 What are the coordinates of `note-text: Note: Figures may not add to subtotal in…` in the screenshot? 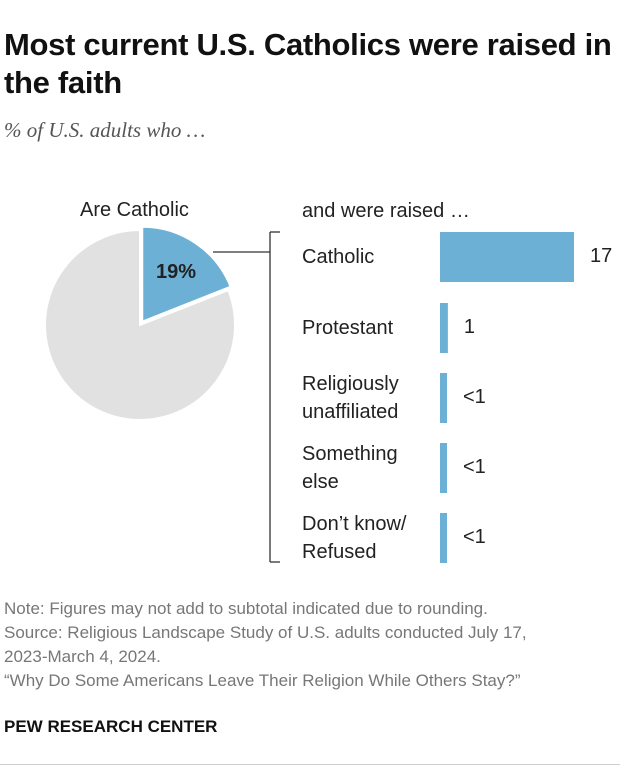 It's located at (246, 608).